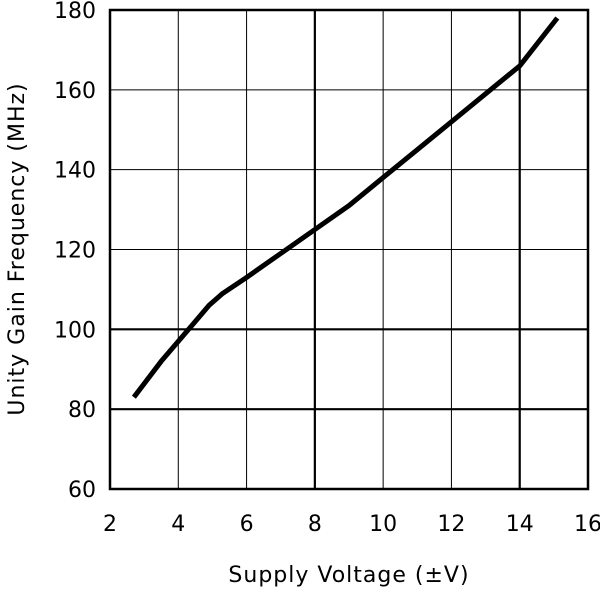 This screenshot has width=600, height=589. What do you see at coordinates (17, 248) in the screenshot?
I see `y-axis-label: Unity Gain Frequency (MHz)` at bounding box center [17, 248].